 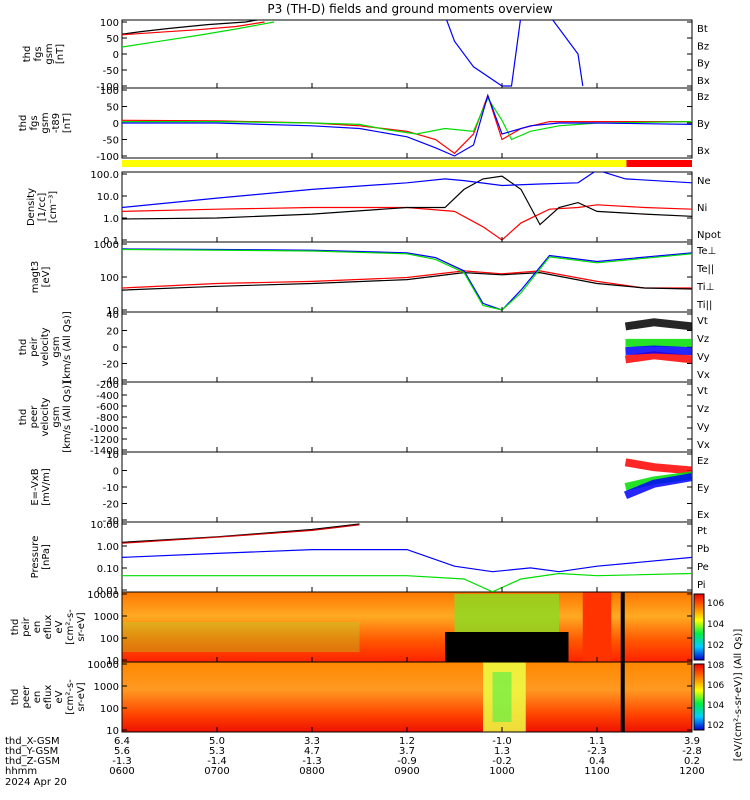 What do you see at coordinates (622, 627) in the screenshot?
I see `spectrogram-gap` at bounding box center [622, 627].